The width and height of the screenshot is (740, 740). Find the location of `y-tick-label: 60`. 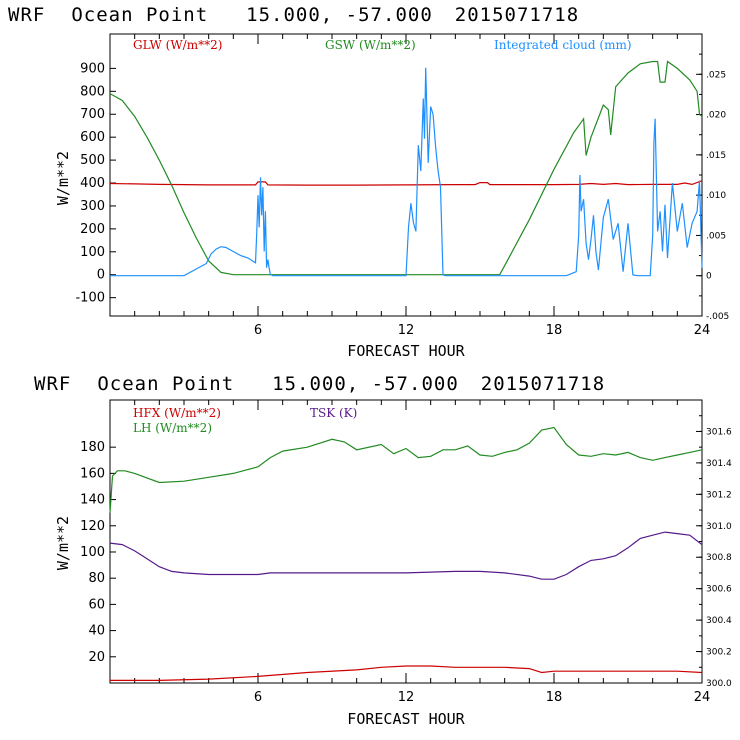

y-tick-label: 60 is located at coordinates (96, 604).